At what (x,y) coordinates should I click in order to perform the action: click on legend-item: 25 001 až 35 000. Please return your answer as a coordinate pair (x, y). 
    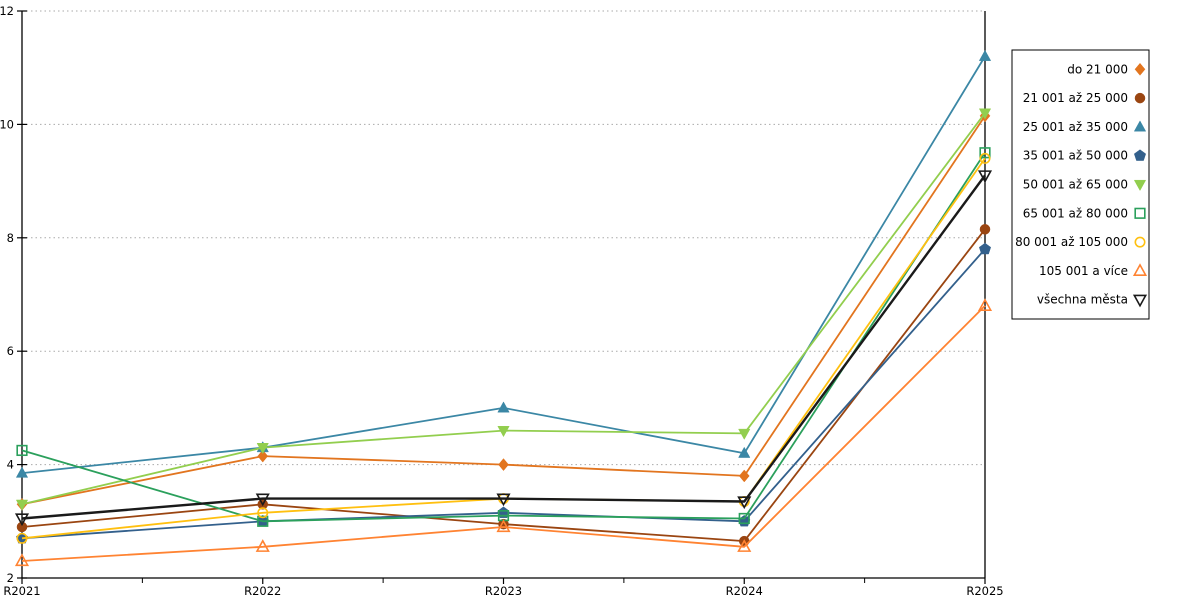
    Looking at the image, I should click on (1085, 127).